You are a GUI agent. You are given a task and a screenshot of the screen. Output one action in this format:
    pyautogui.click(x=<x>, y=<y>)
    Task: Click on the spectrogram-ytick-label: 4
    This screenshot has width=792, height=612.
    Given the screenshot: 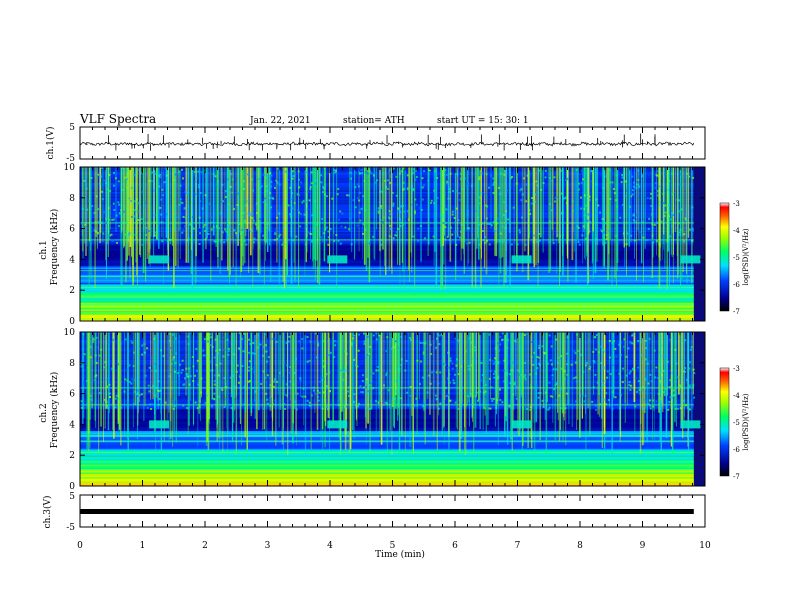 What is the action you would take?
    pyautogui.click(x=72, y=260)
    